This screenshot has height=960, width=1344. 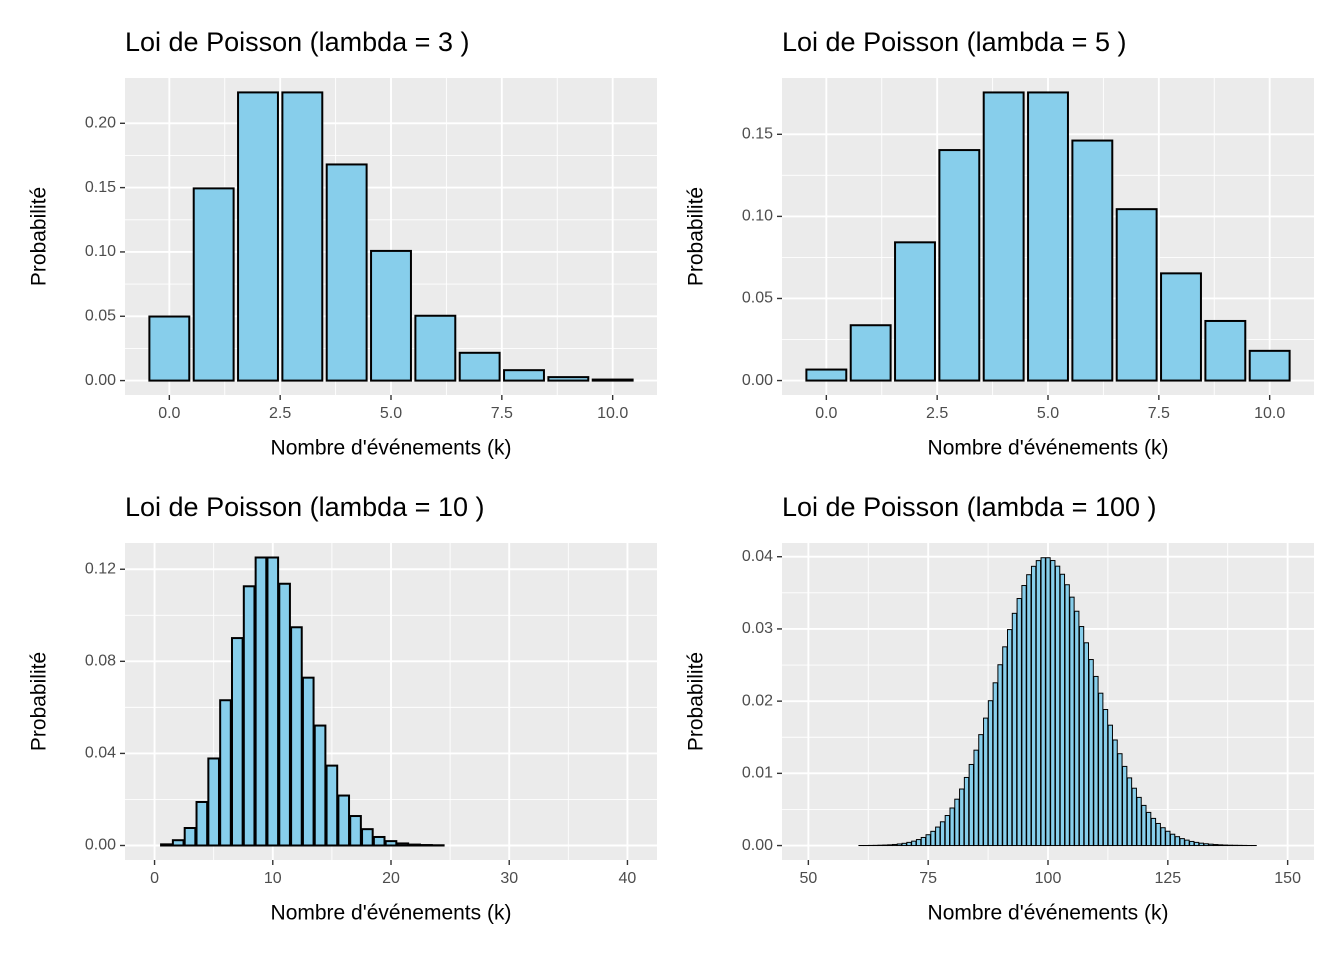 I want to click on x-tick-label: 50, so click(x=808, y=878).